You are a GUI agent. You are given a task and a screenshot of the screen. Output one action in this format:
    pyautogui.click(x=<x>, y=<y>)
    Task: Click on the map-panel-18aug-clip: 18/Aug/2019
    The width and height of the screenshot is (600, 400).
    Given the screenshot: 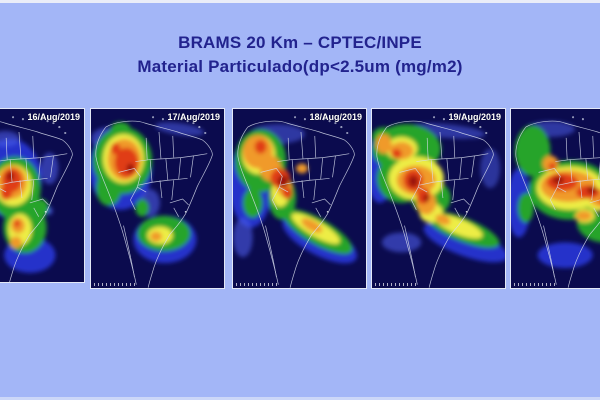 What is the action you would take?
    pyautogui.click(x=299, y=198)
    